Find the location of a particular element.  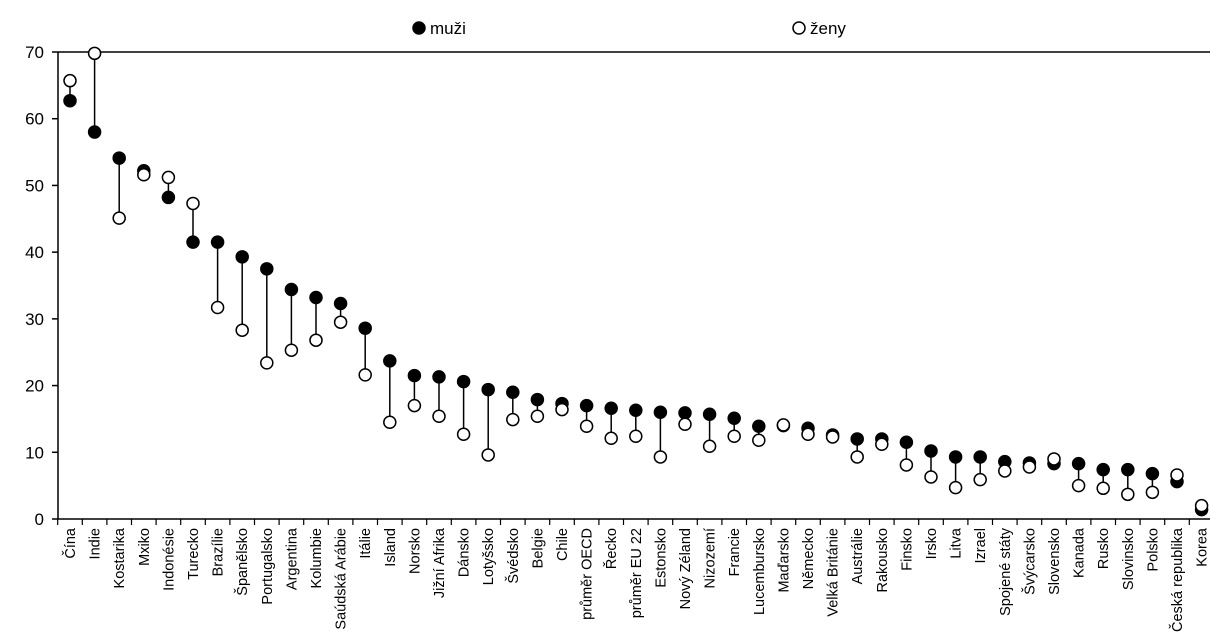

y-tick-label: 30 is located at coordinates (34, 319).